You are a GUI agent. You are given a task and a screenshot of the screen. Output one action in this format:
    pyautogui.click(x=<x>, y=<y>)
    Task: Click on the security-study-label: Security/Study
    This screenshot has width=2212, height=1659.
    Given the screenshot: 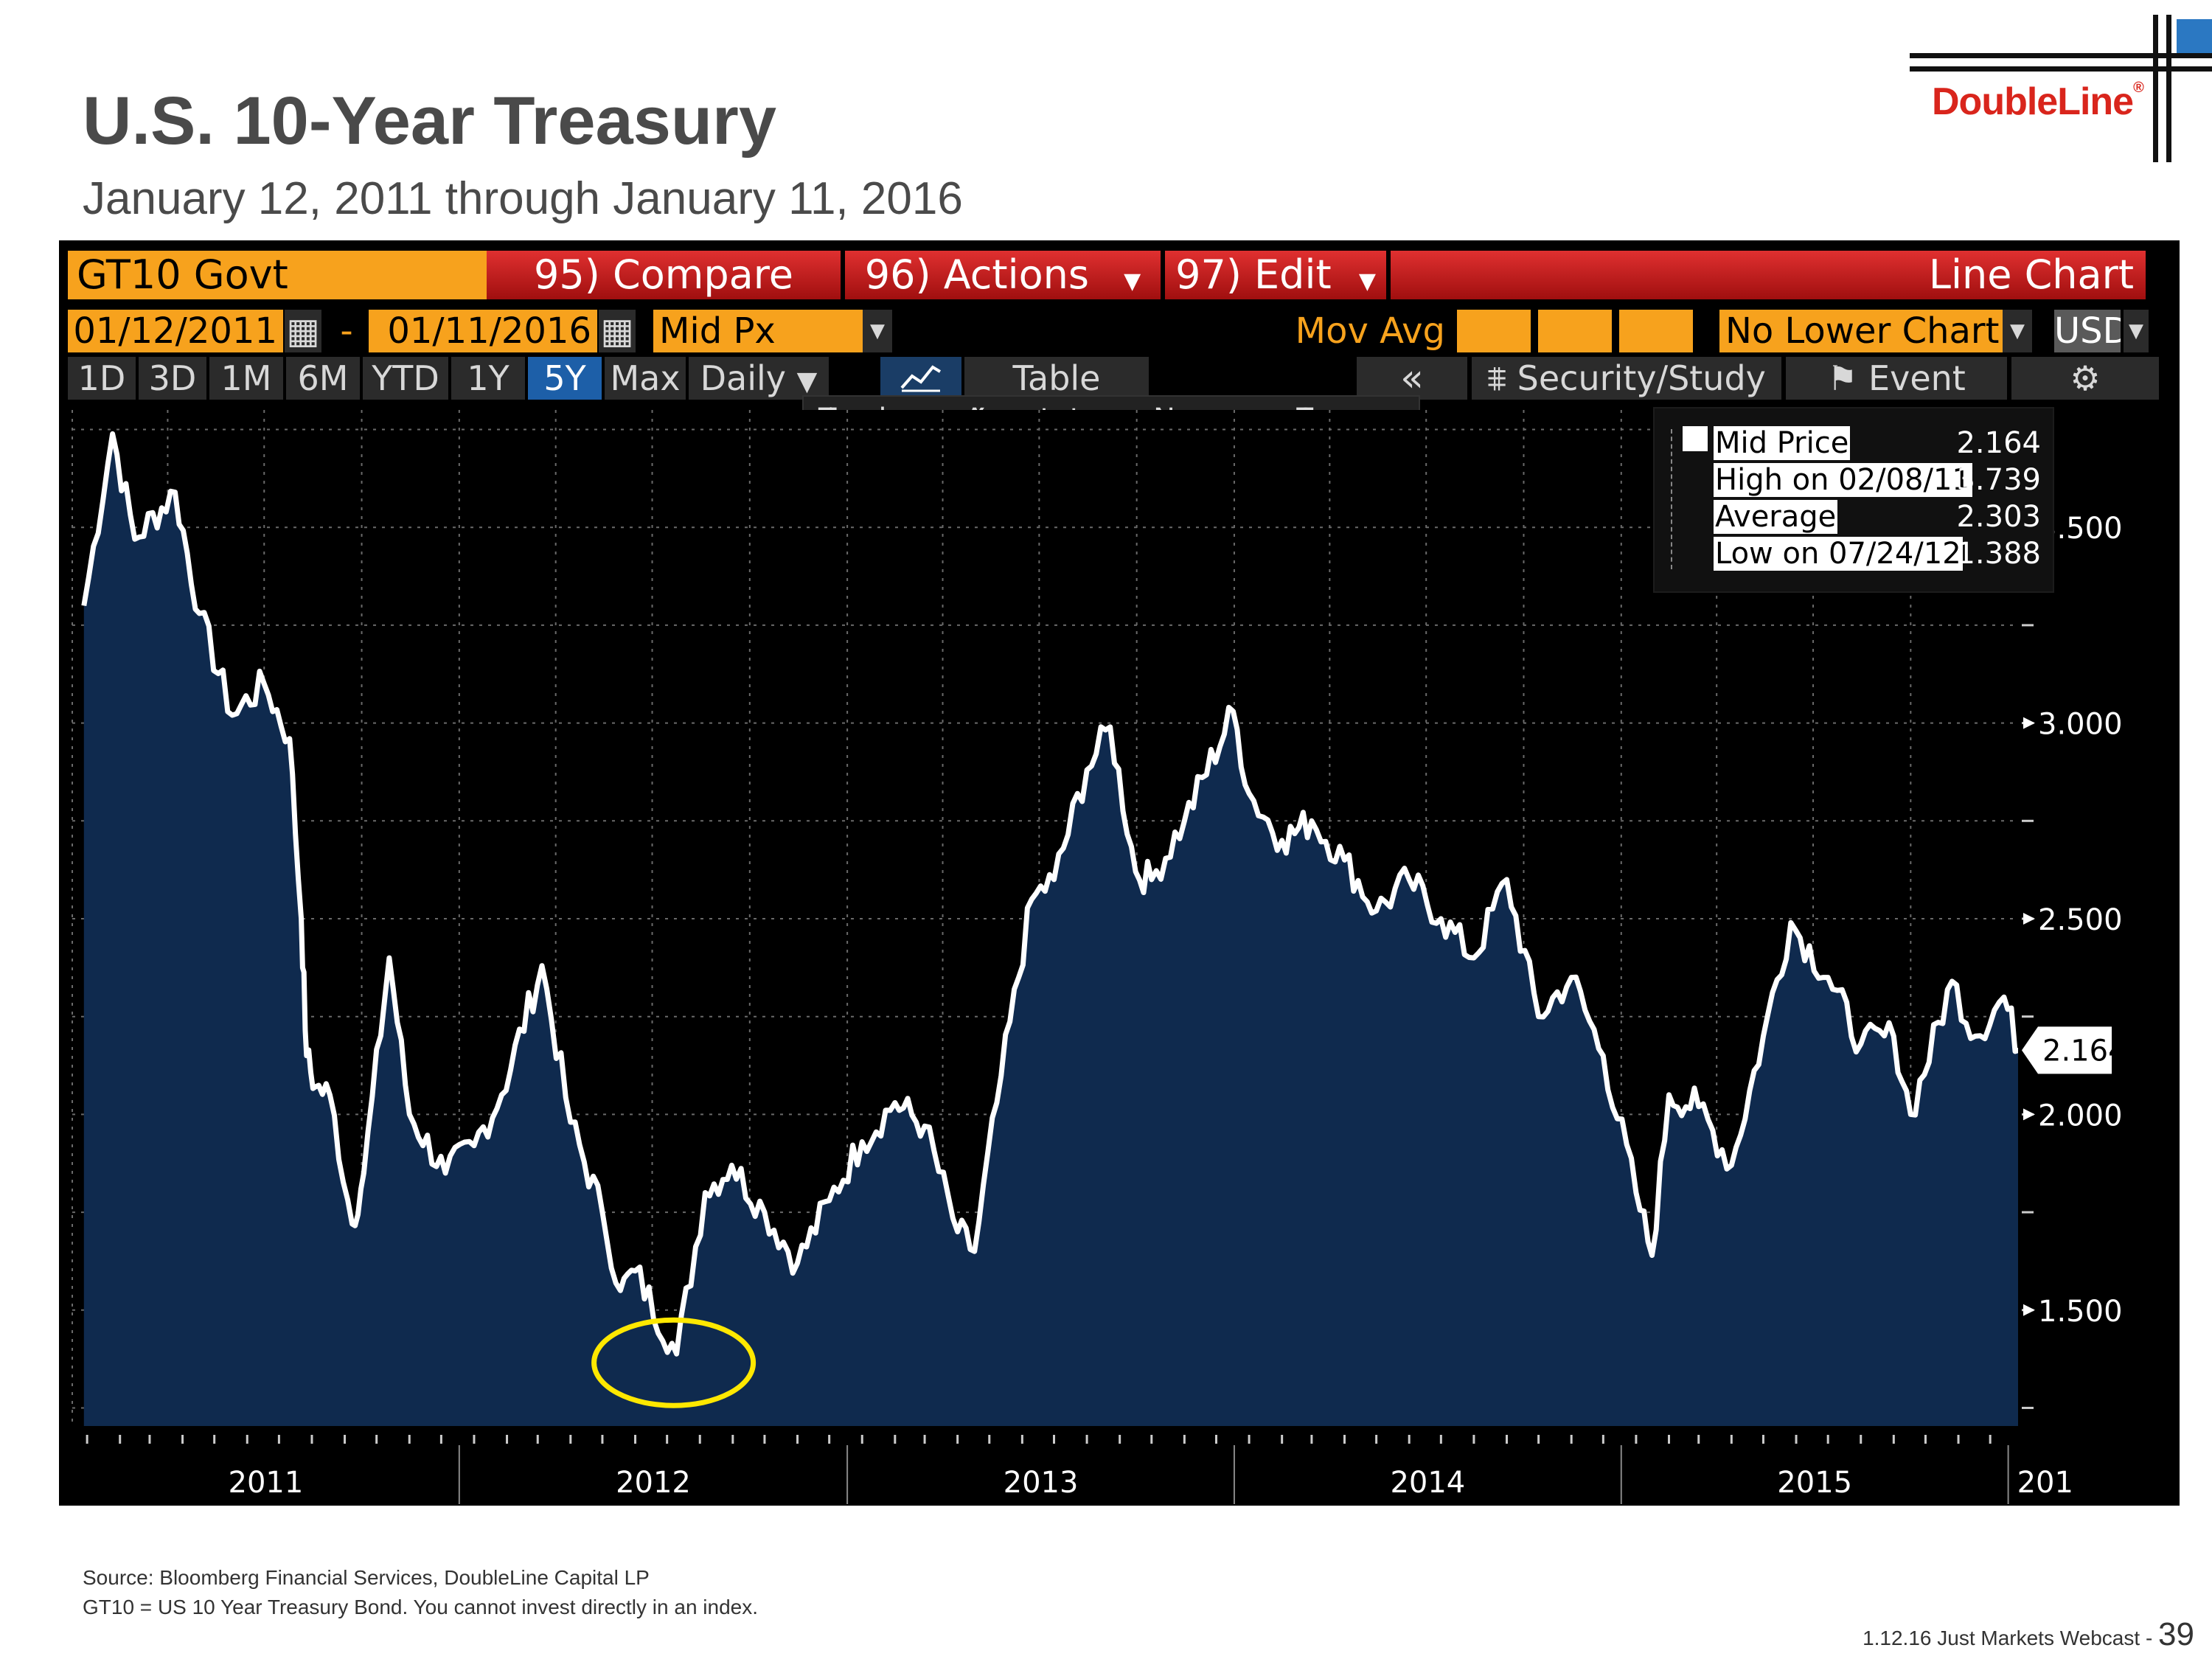 What is the action you would take?
    pyautogui.click(x=1641, y=378)
    